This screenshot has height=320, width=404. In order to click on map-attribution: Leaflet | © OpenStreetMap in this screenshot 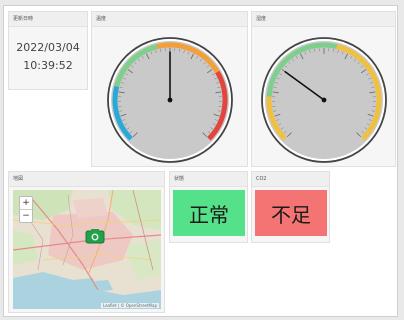, I will do `click(129, 305)`.